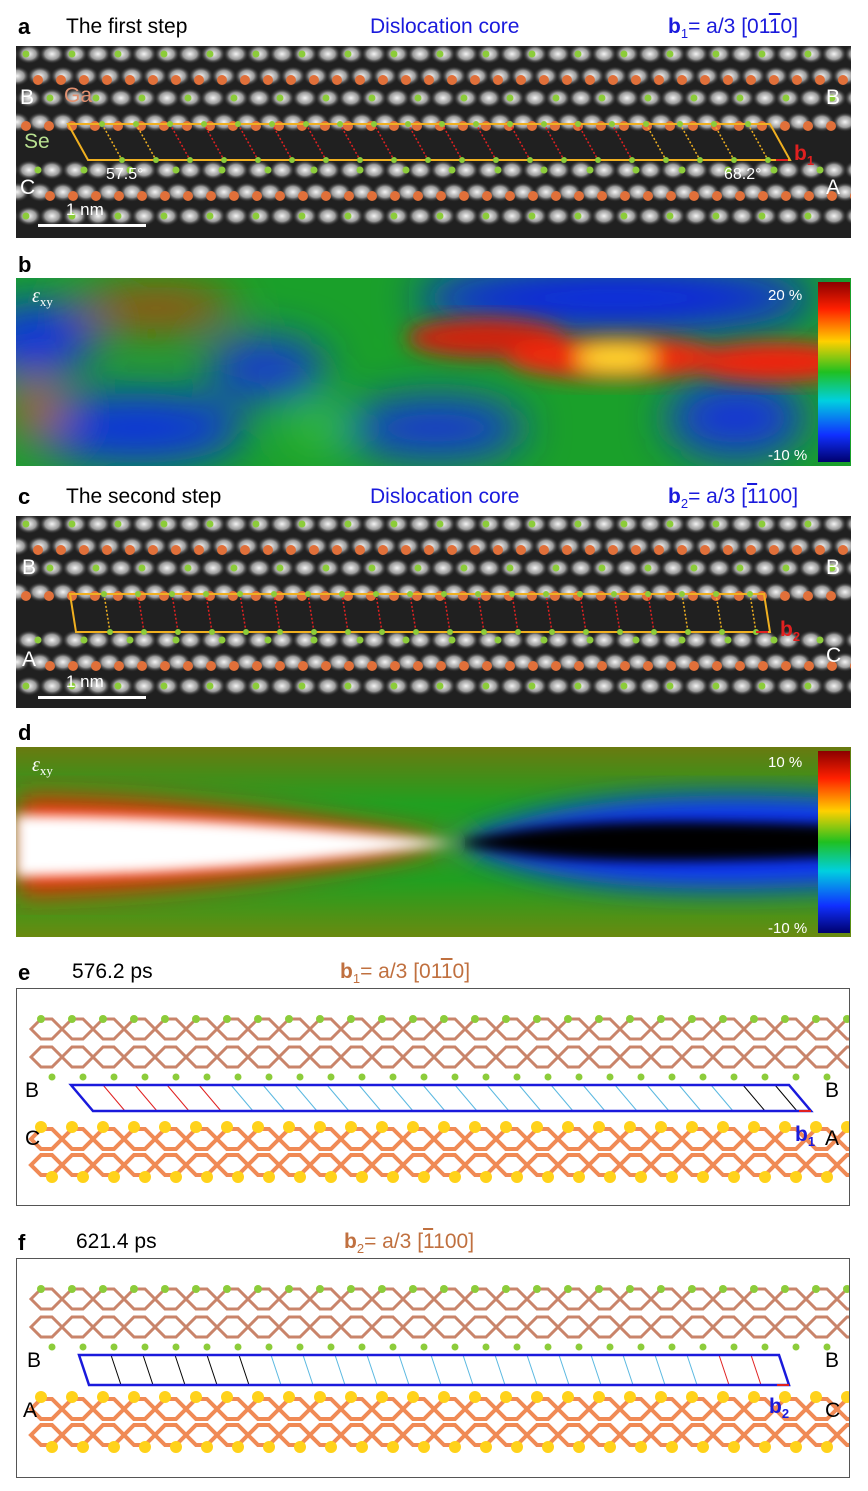  What do you see at coordinates (833, 1410) in the screenshot?
I see `panel-f-stack-right-bottom: C` at bounding box center [833, 1410].